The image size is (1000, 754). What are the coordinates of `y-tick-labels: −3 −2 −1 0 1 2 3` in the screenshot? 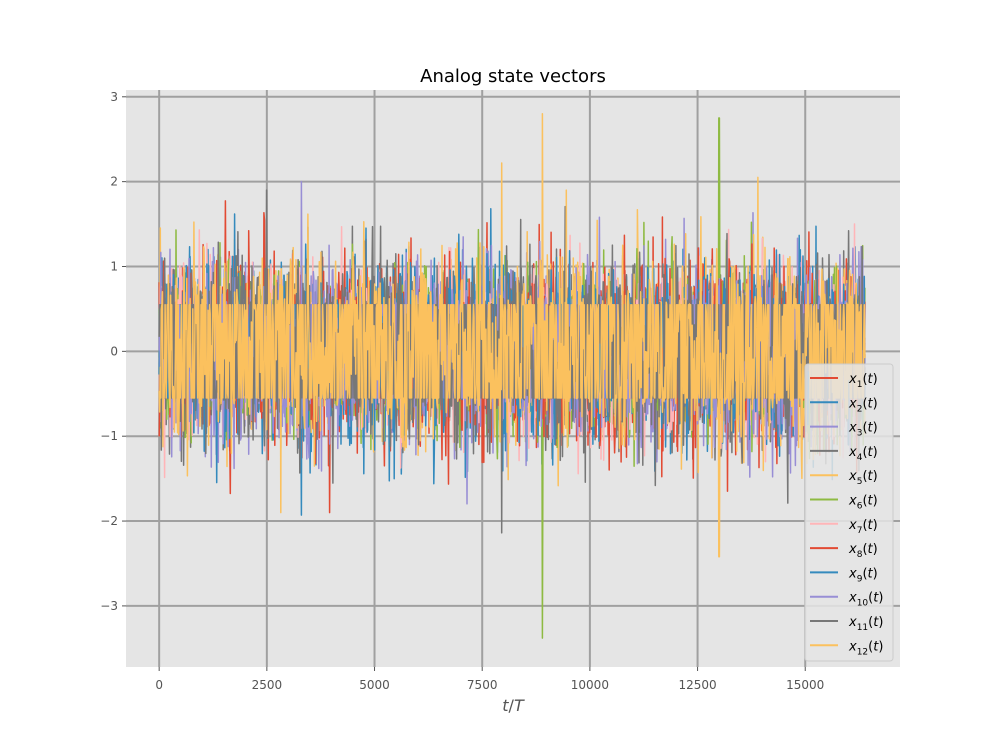 It's located at (113, 351).